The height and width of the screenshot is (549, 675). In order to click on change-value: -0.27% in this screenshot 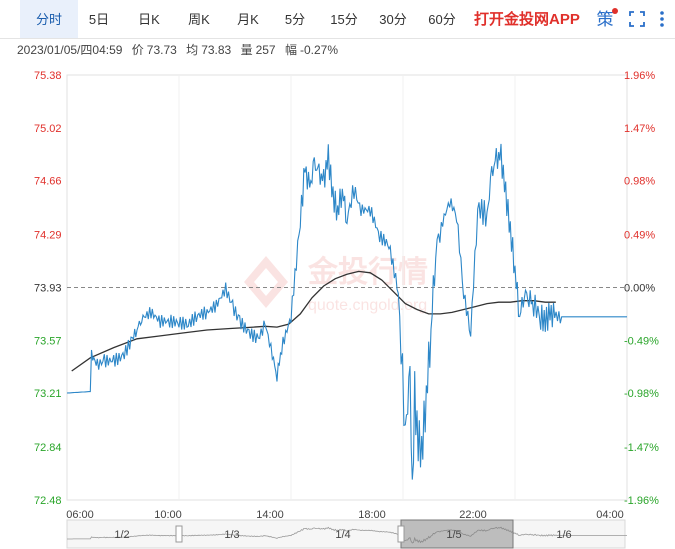, I will do `click(318, 50)`.